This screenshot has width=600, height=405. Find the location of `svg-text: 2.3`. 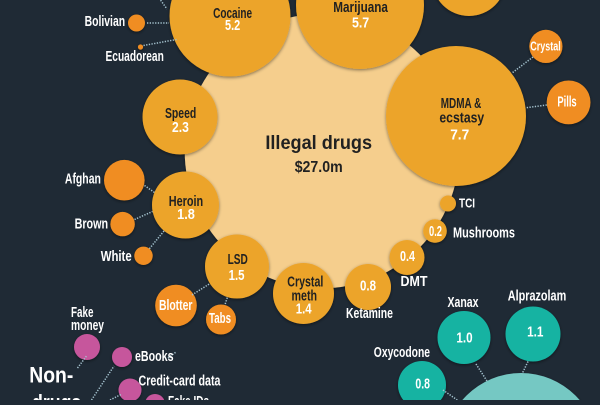

svg-text: 2.3 is located at coordinates (180, 128).